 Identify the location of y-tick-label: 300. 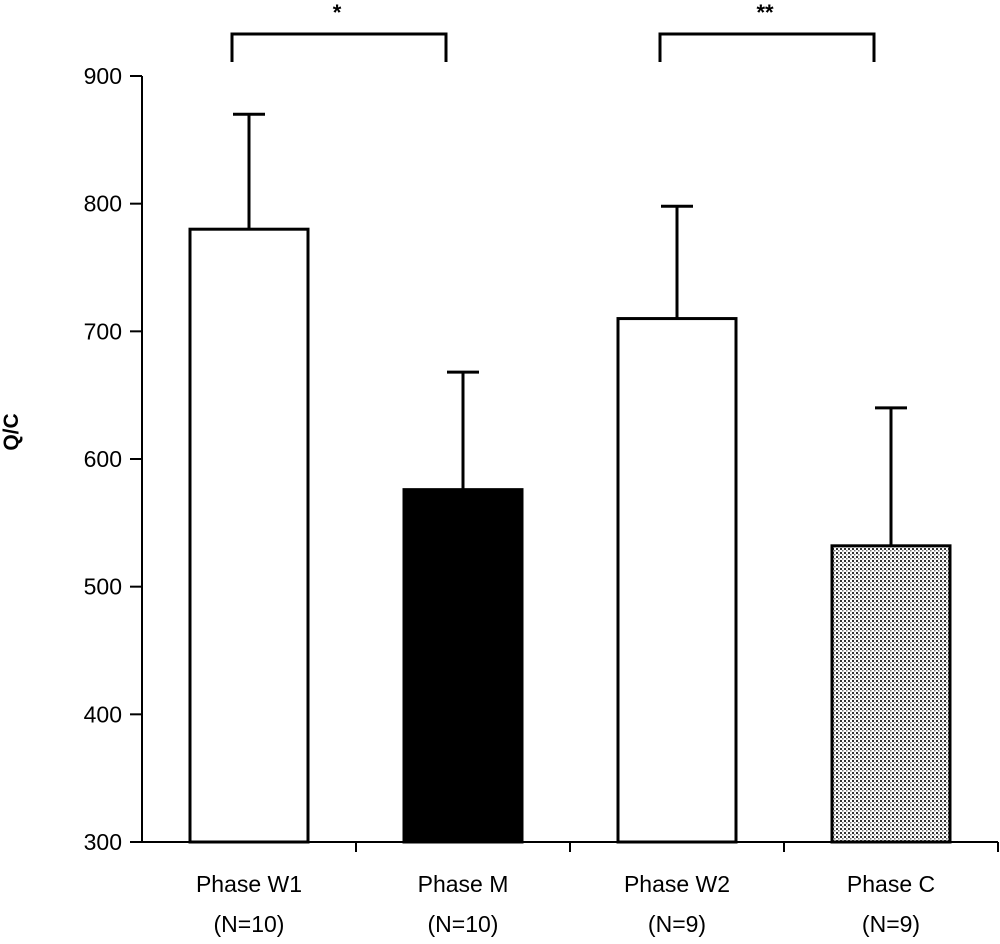
(103, 842).